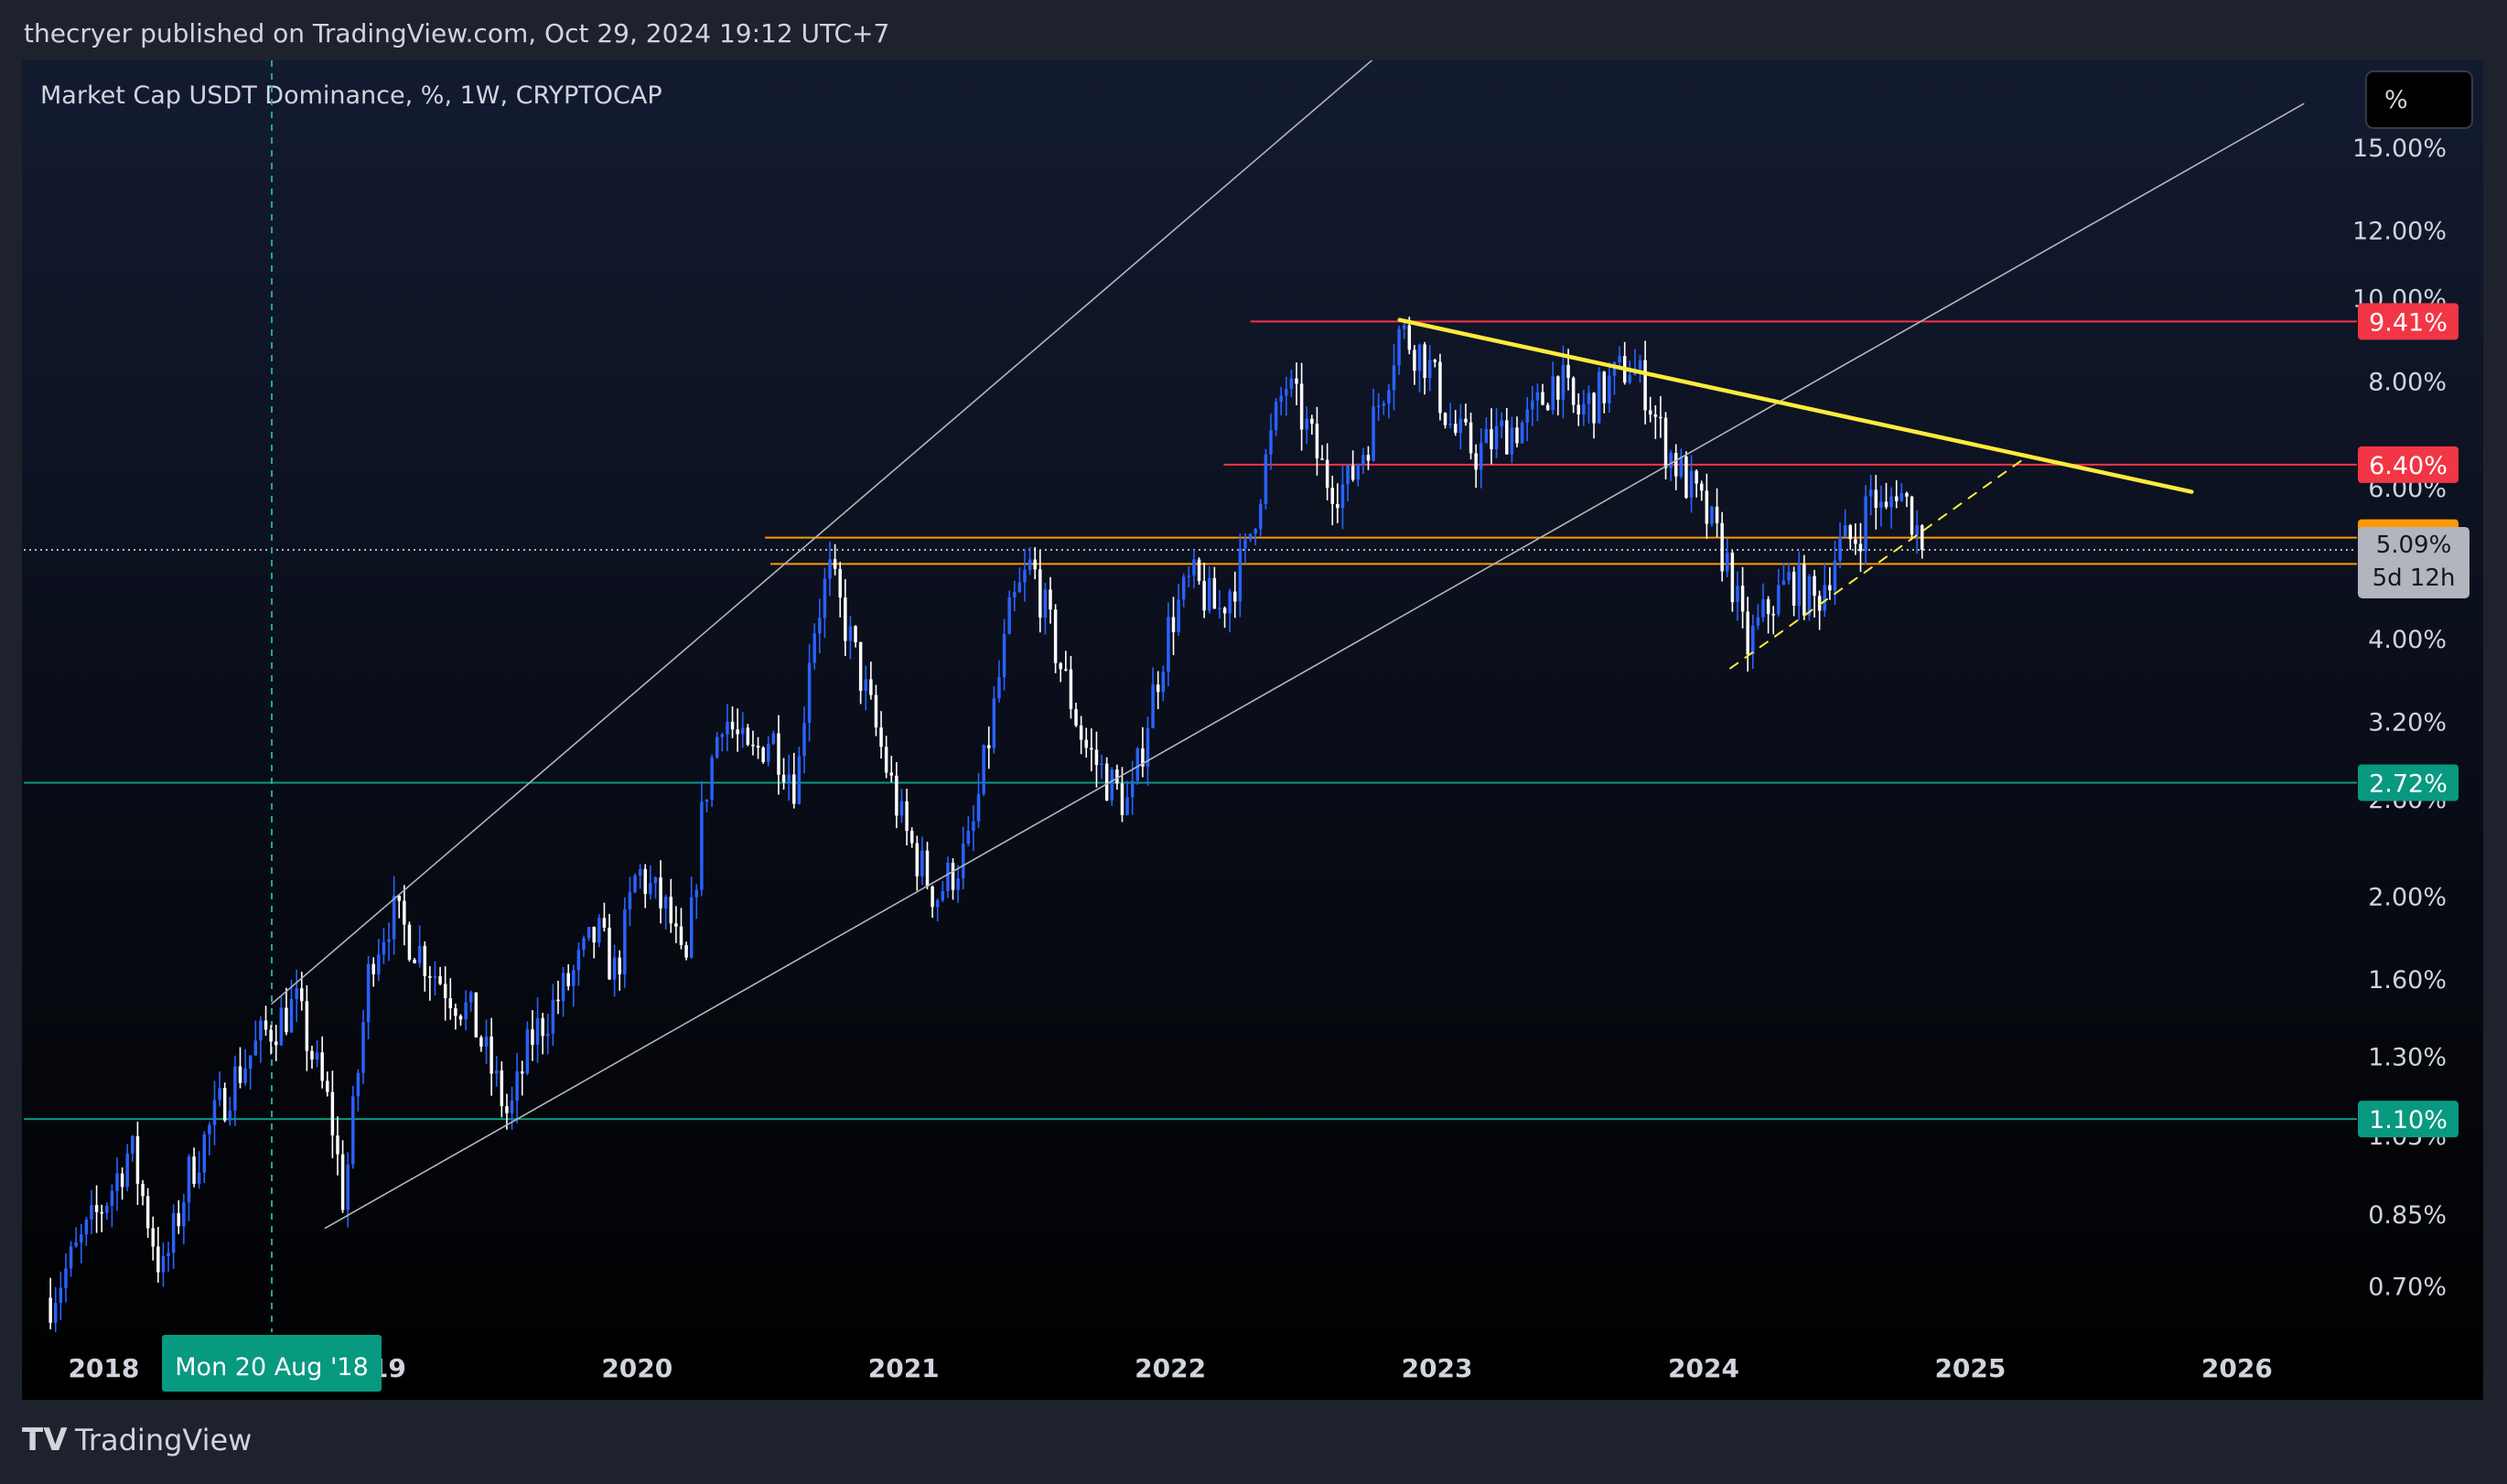  I want to click on level-price-text: 6.40%, so click(2409, 466).